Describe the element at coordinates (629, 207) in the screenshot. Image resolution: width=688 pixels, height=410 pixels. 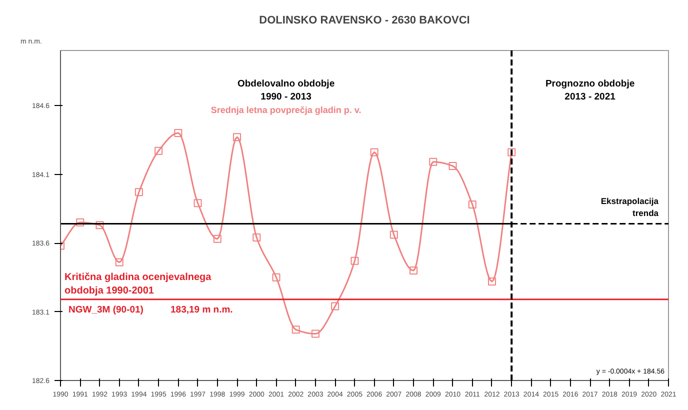
I see `annotation: Ekstrapolacija trenda` at that location.